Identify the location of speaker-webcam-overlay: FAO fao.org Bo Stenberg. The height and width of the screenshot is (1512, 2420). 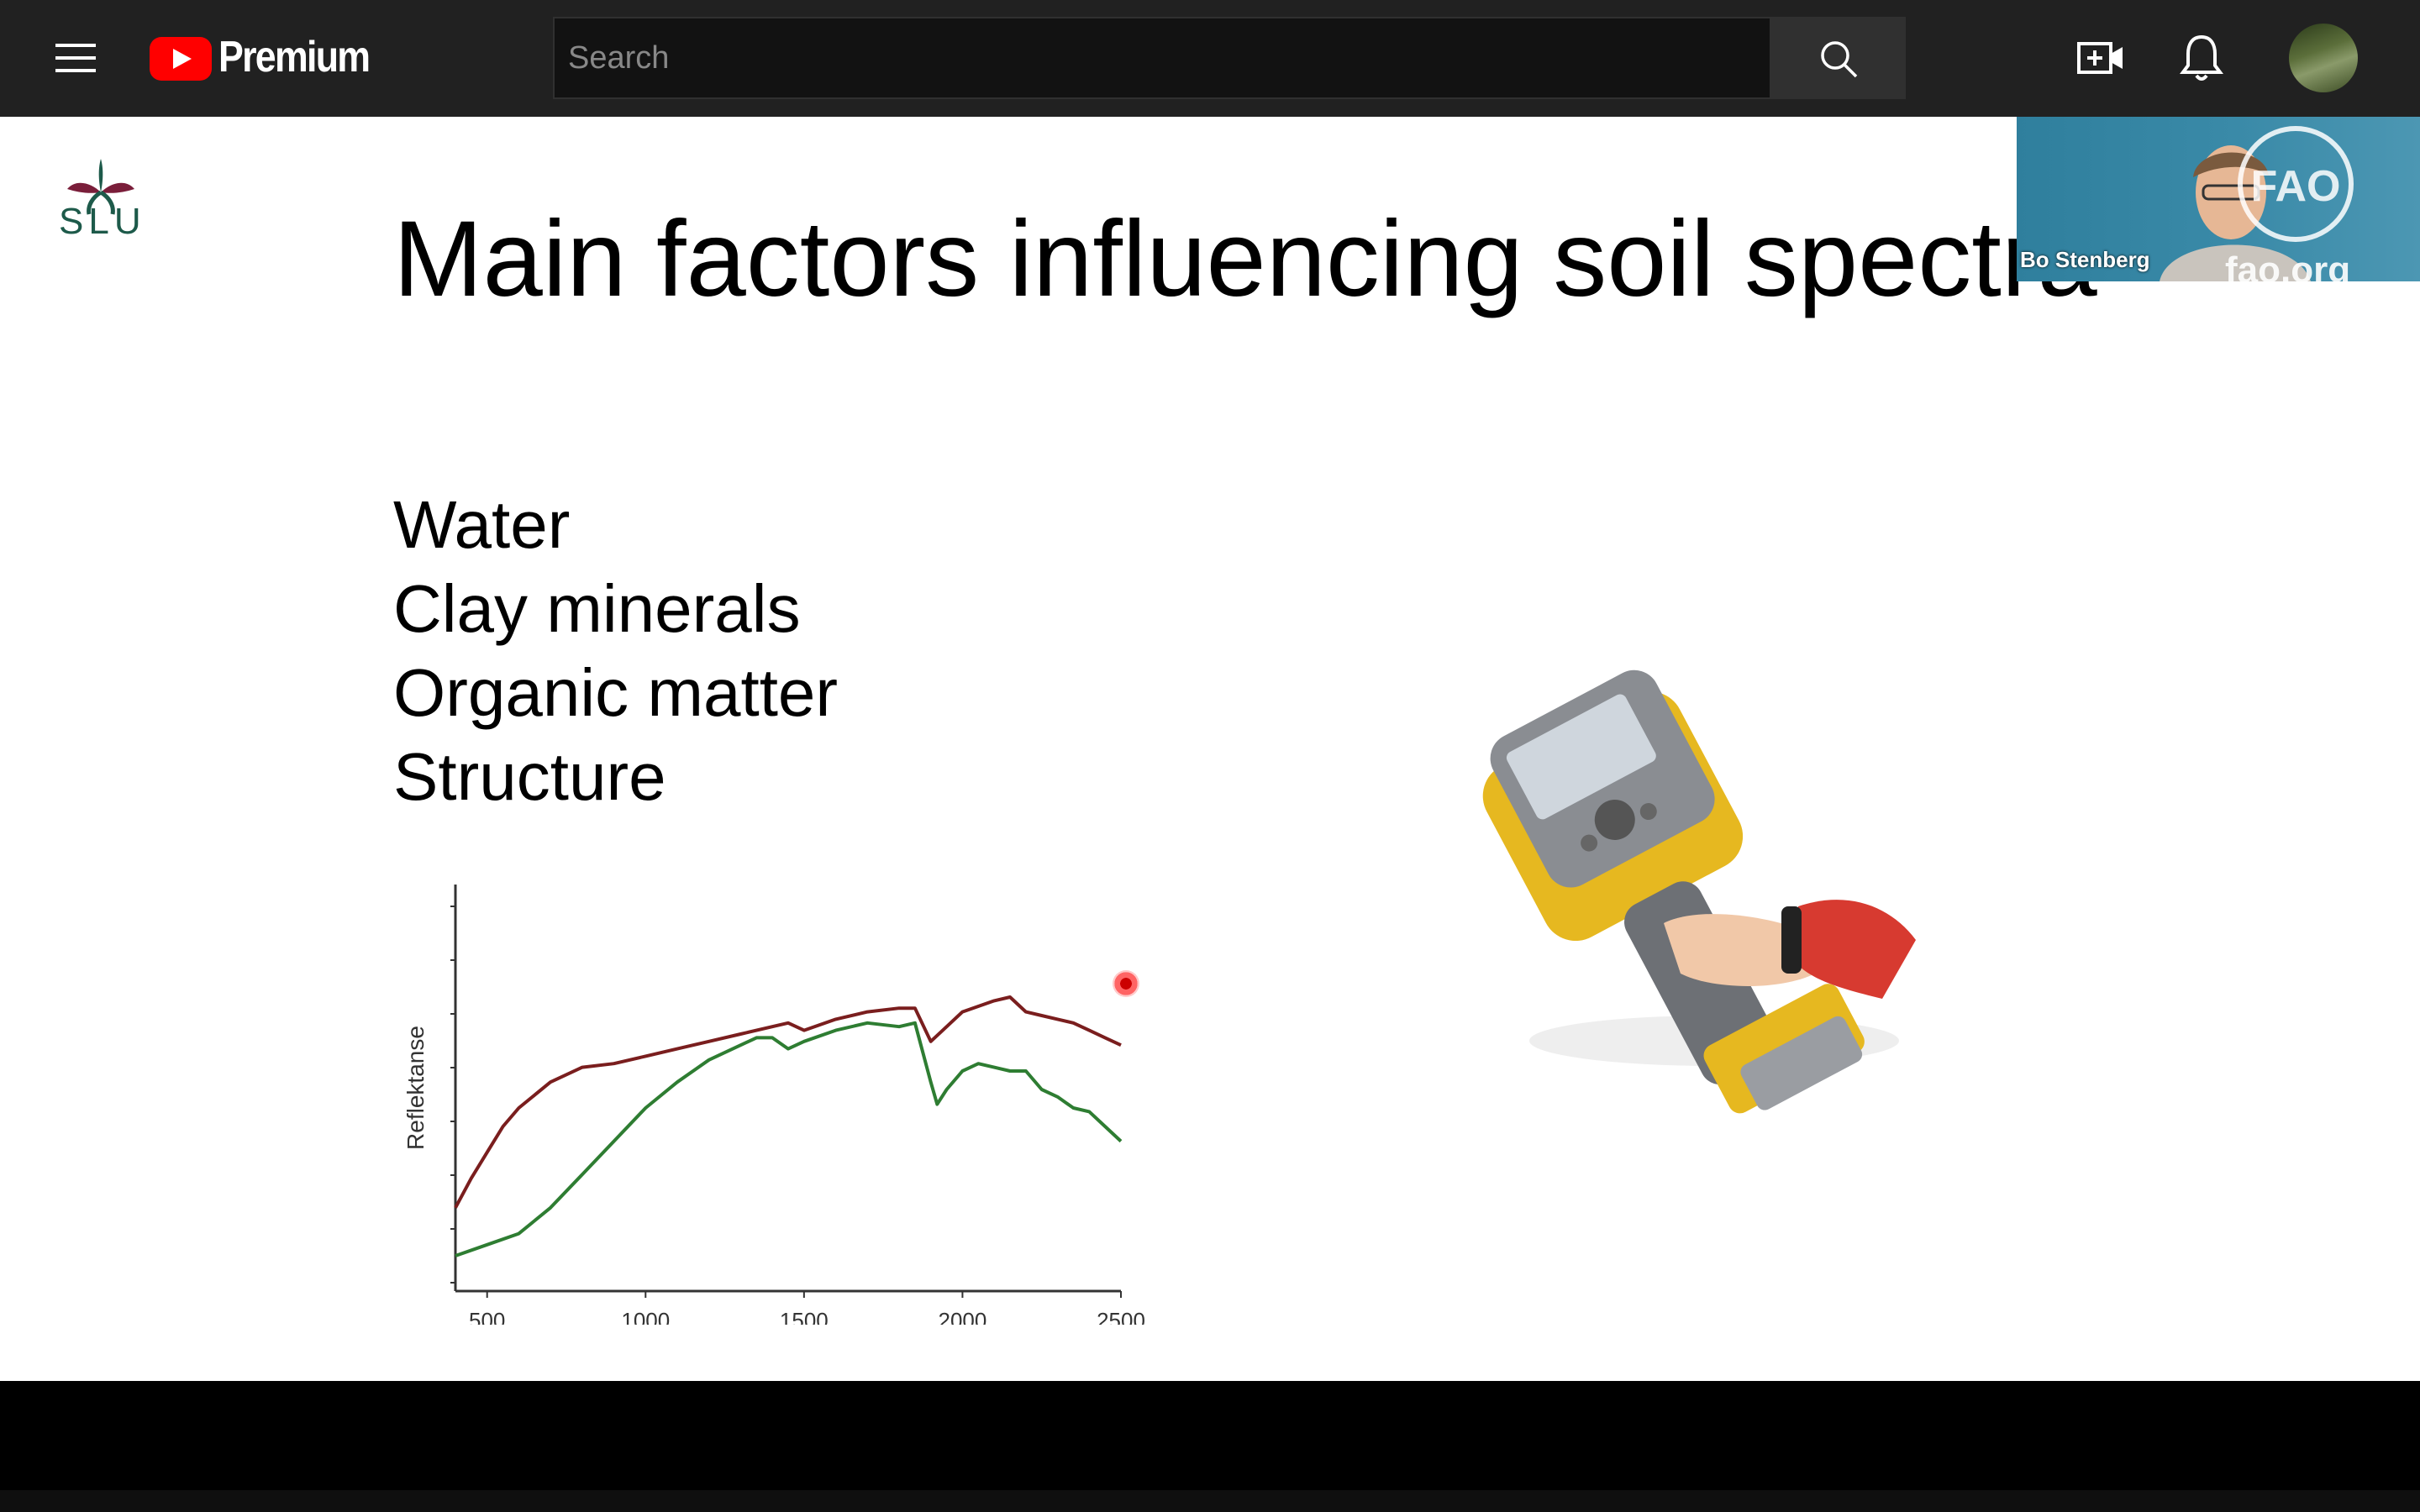
(2218, 199).